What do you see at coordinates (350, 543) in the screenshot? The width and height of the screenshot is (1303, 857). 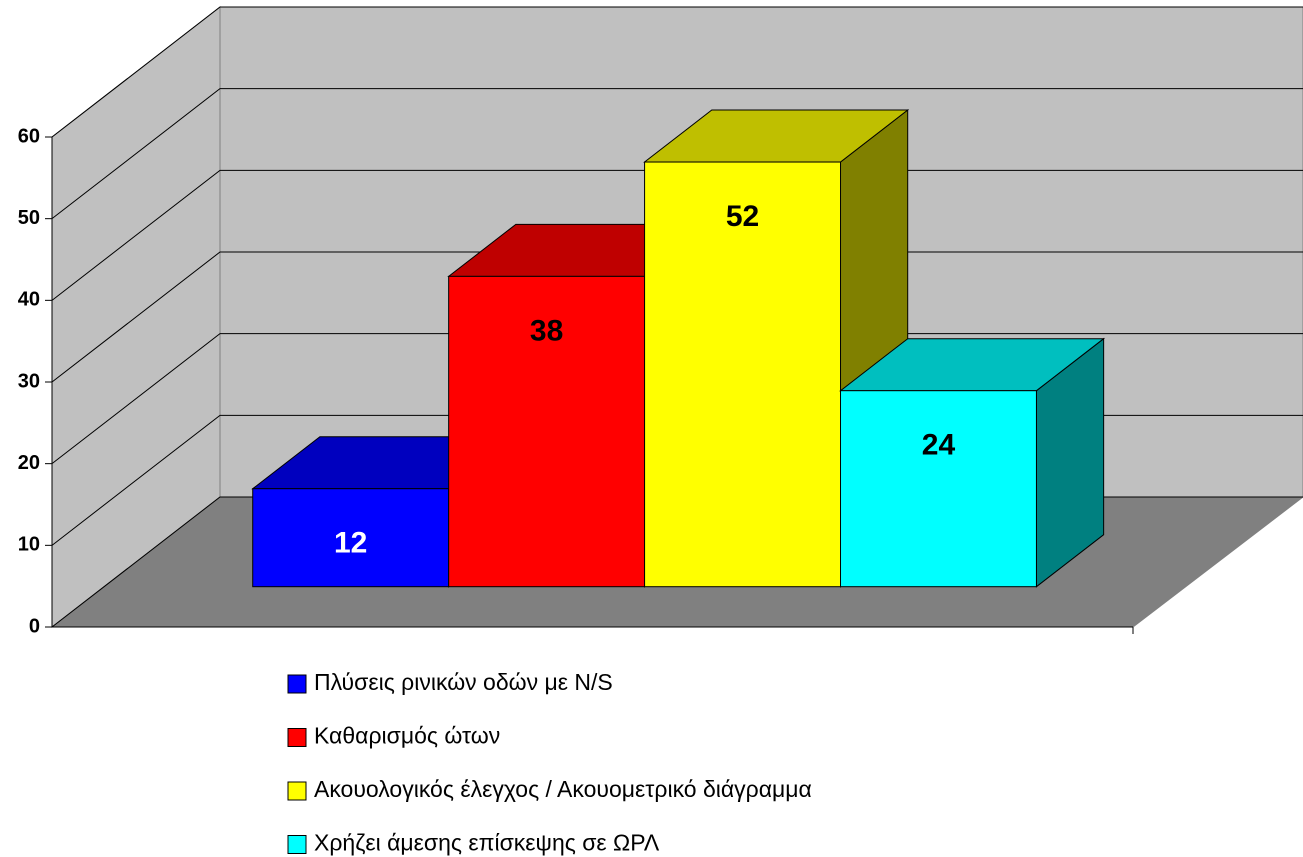 I see `data-label: 12` at bounding box center [350, 543].